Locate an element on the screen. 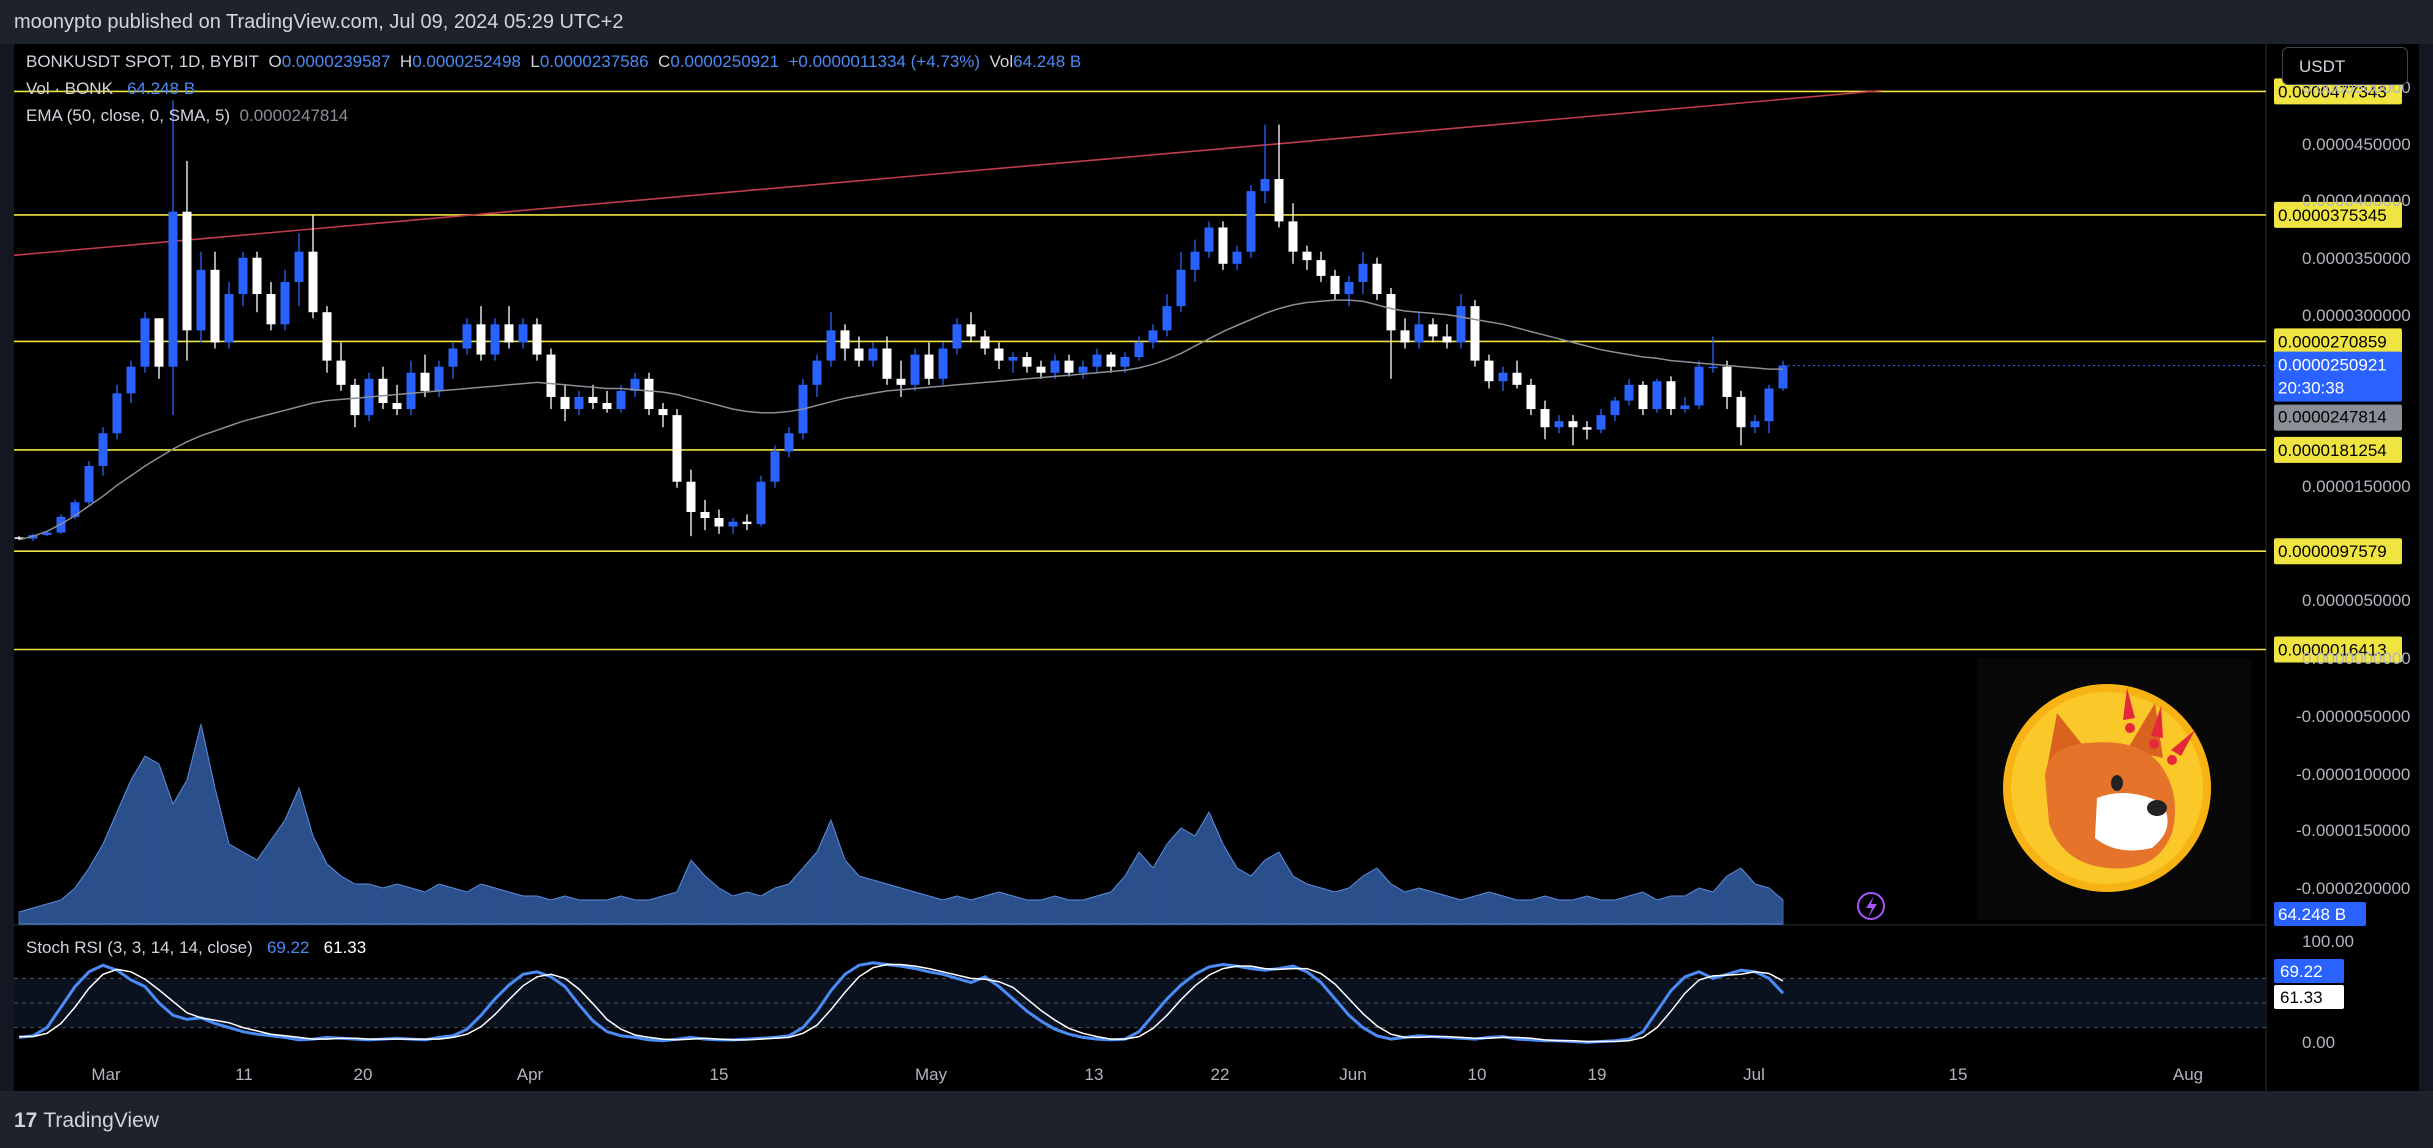 The image size is (2433, 1148). tradingview-brand: TradingView is located at coordinates (101, 1120).